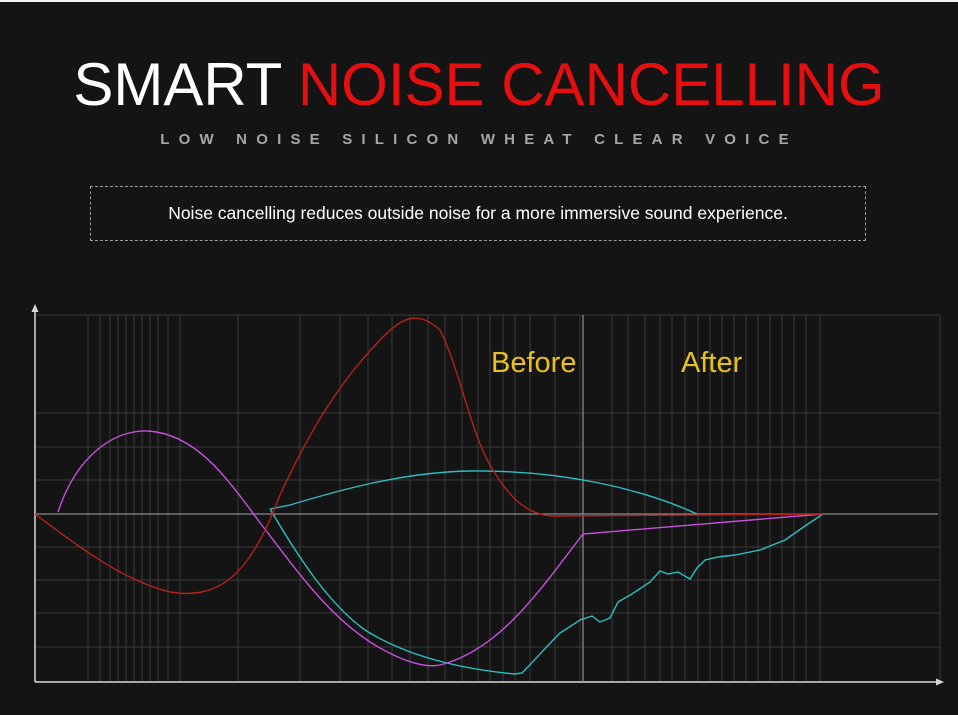 This screenshot has width=958, height=715. Describe the element at coordinates (479, 139) in the screenshot. I see `subheadline: LOW NOISE SILICON WHEAT CLEAR VOICE` at that location.